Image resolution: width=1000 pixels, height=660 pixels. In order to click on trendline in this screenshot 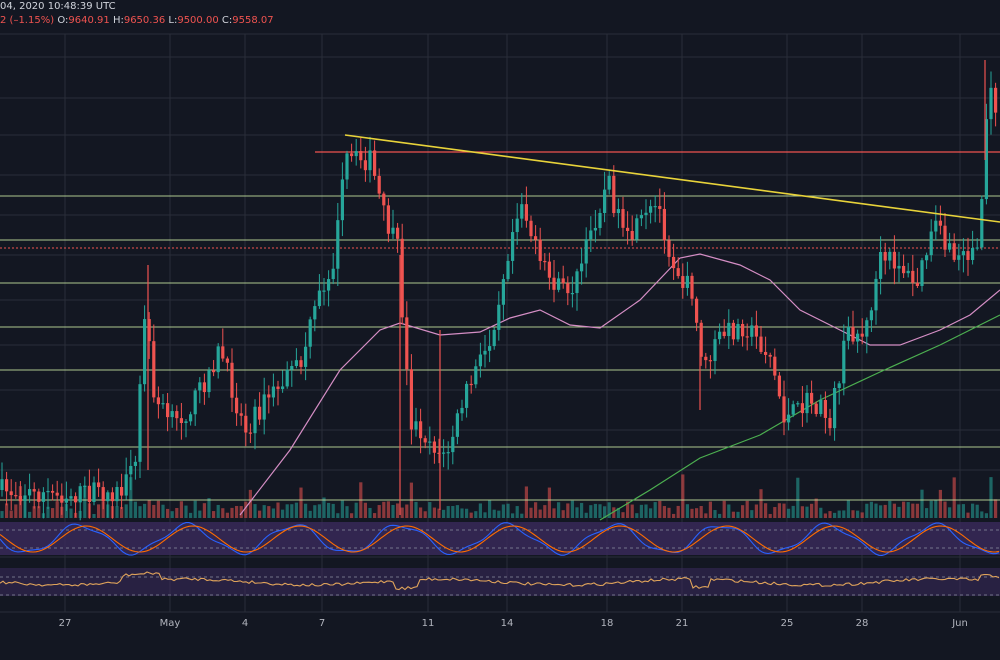, I will do `click(672, 178)`.